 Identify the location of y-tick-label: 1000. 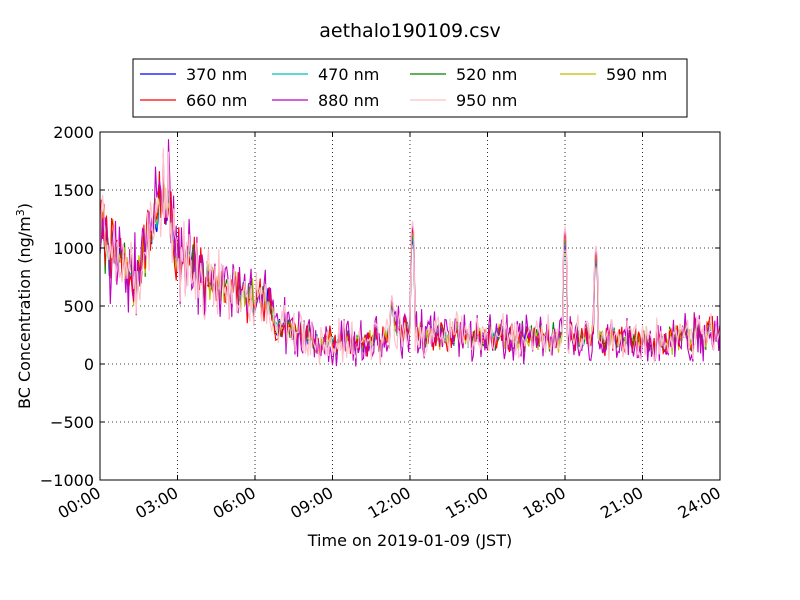
(73, 248).